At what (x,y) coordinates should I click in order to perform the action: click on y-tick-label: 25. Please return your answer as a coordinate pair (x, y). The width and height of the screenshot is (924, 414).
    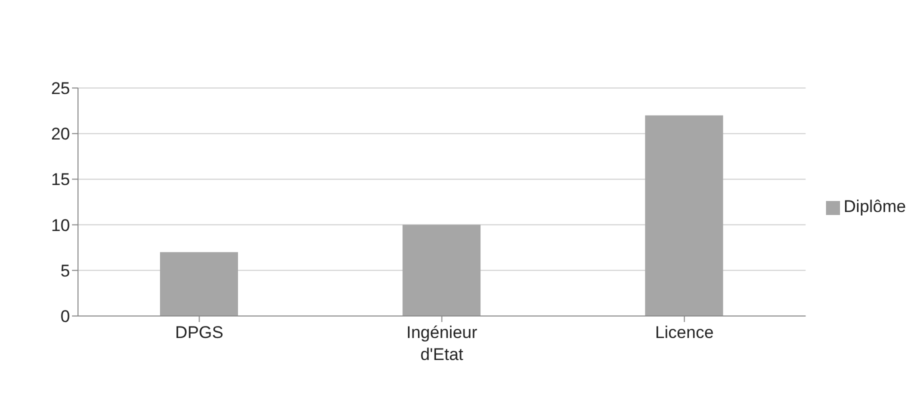
    Looking at the image, I should click on (60, 88).